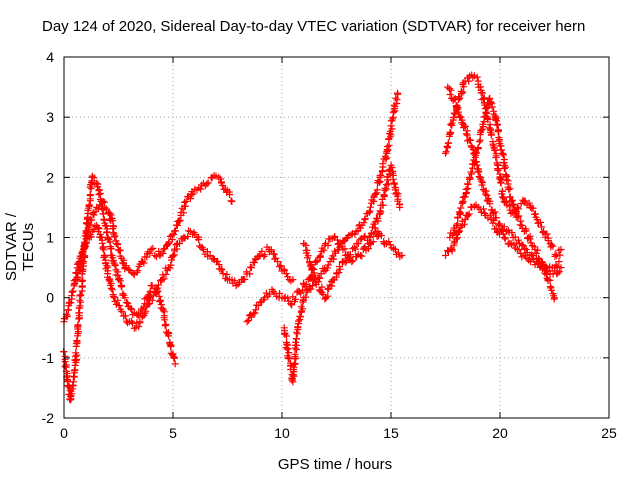 The height and width of the screenshot is (480, 640). Describe the element at coordinates (50, 238) in the screenshot. I see `y-tick-label: 1` at that location.